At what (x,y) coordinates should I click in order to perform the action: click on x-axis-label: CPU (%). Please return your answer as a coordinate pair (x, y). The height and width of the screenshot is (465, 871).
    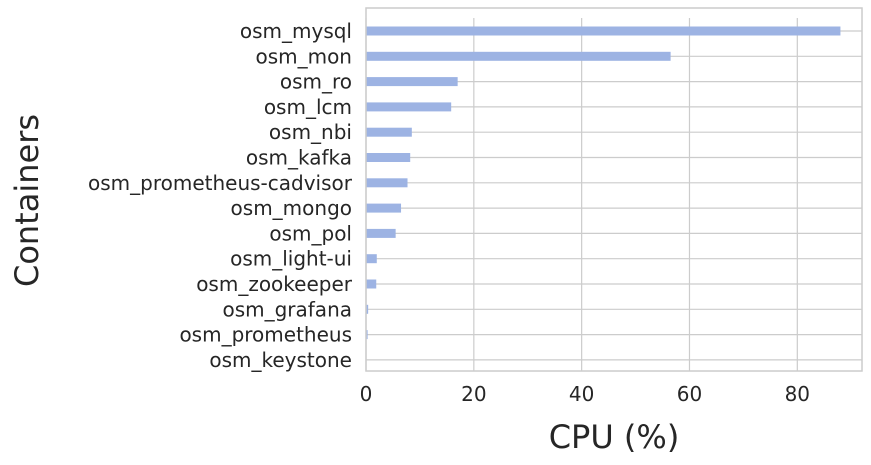
    Looking at the image, I should click on (614, 437).